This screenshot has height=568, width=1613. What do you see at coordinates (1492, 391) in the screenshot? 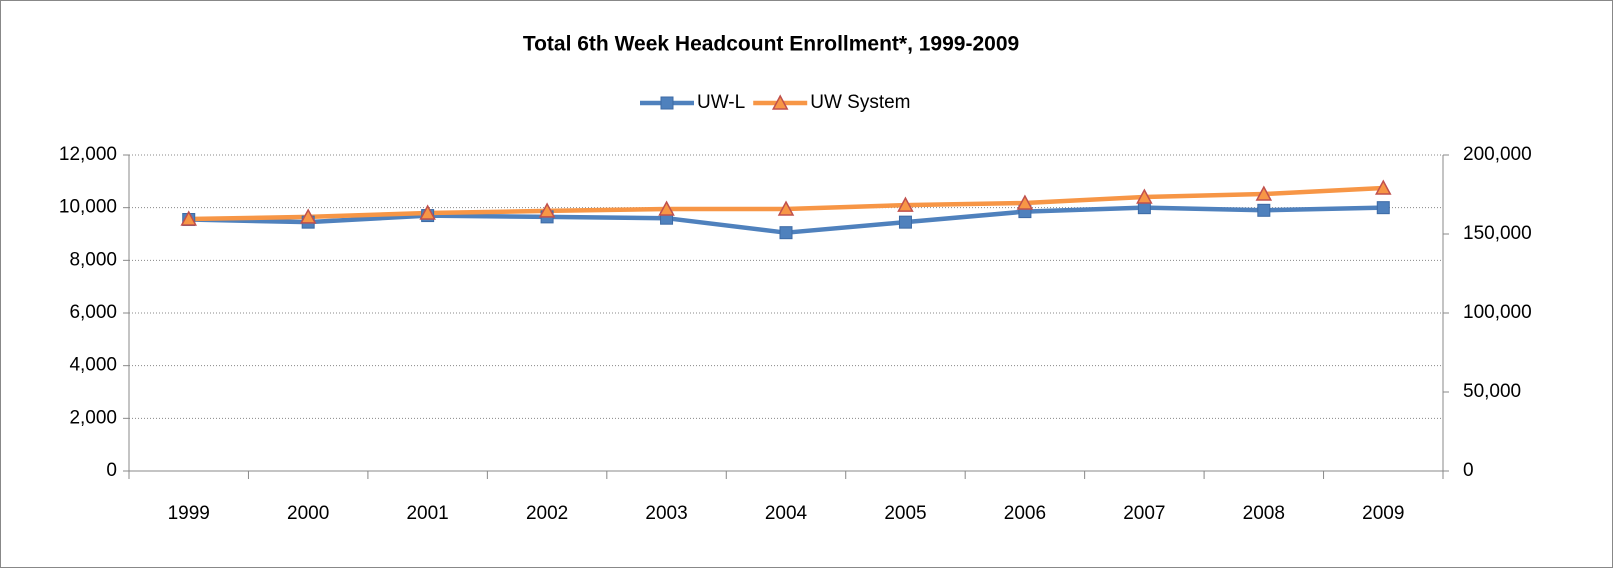
I see `y2-tick-label: 50,000` at bounding box center [1492, 391].